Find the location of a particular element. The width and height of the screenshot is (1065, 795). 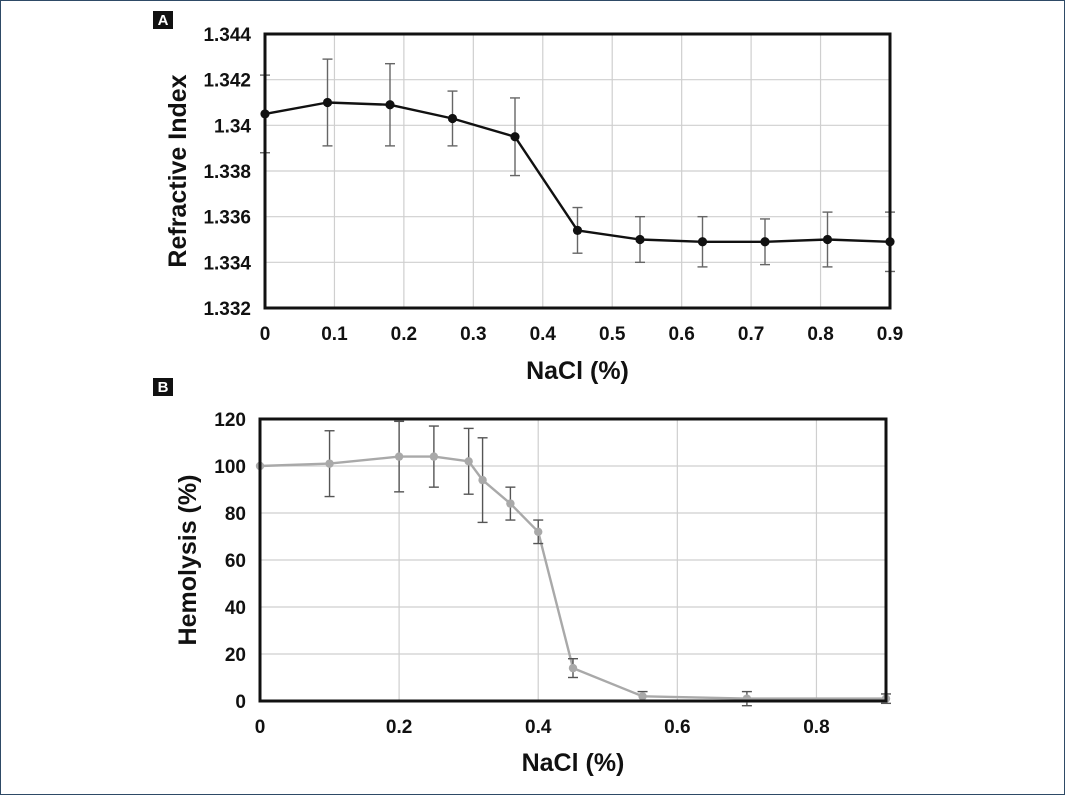

panel-a-y-tick-label: 1.334 is located at coordinates (227, 263).